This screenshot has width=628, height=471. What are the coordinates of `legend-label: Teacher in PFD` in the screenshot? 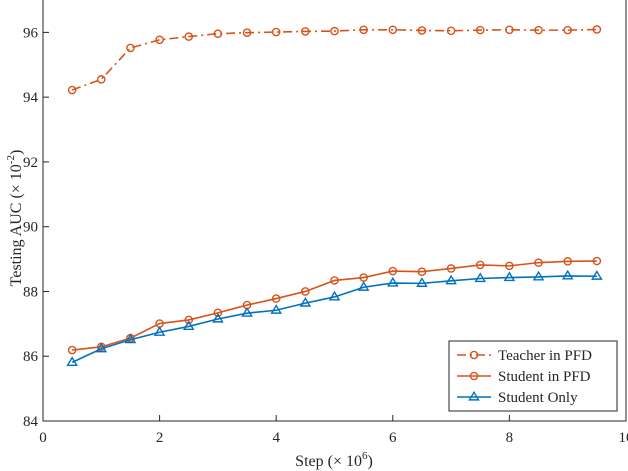 It's located at (545, 356).